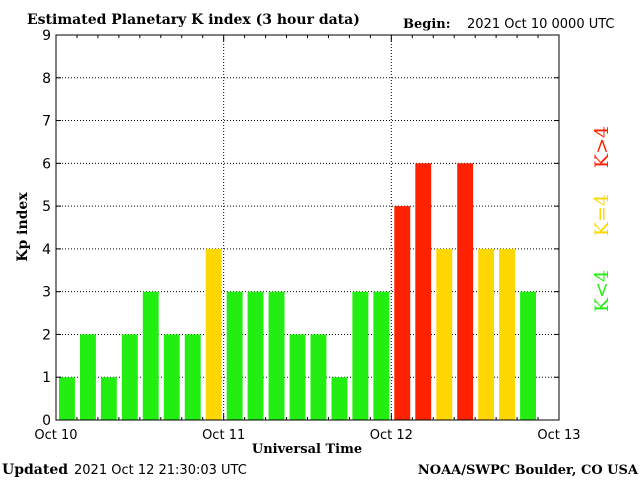 Image resolution: width=640 pixels, height=480 pixels. Describe the element at coordinates (46, 79) in the screenshot. I see `y-tick-label: 8` at that location.